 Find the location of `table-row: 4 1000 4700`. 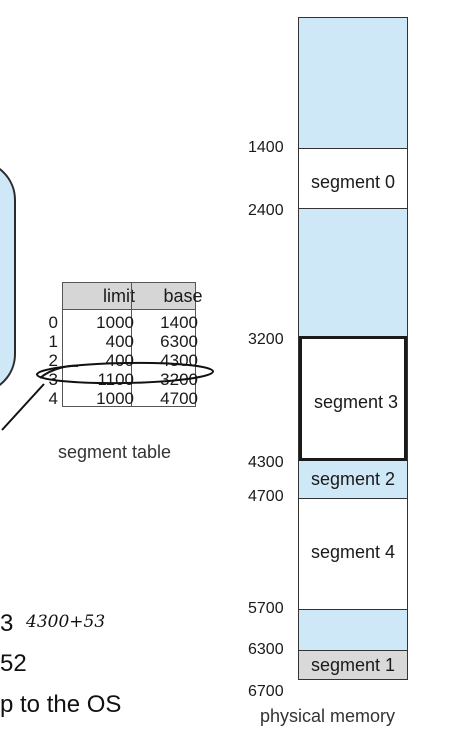

table-row: 4 1000 4700 is located at coordinates (124, 398).